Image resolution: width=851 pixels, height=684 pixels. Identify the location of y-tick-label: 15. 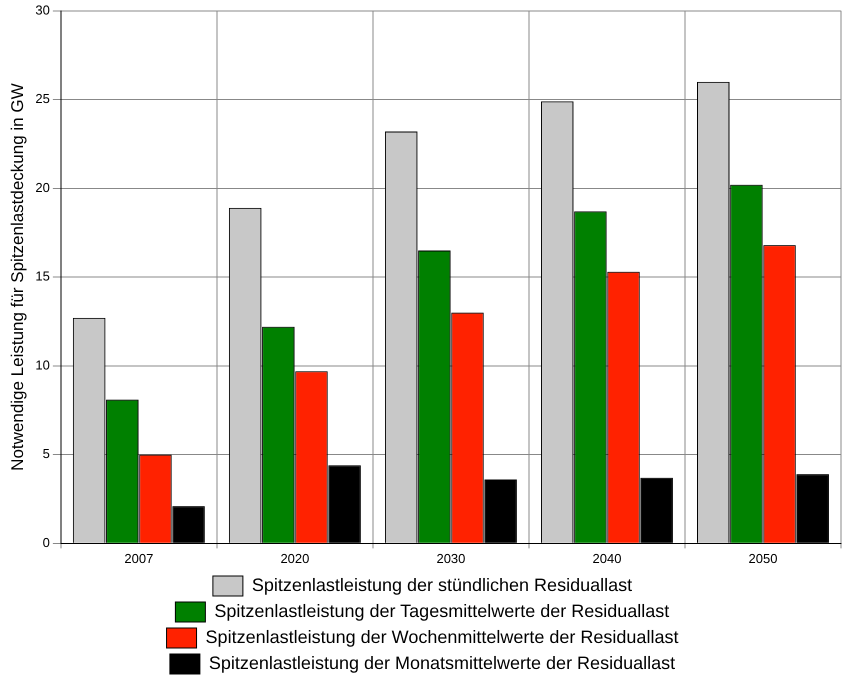
(42, 276).